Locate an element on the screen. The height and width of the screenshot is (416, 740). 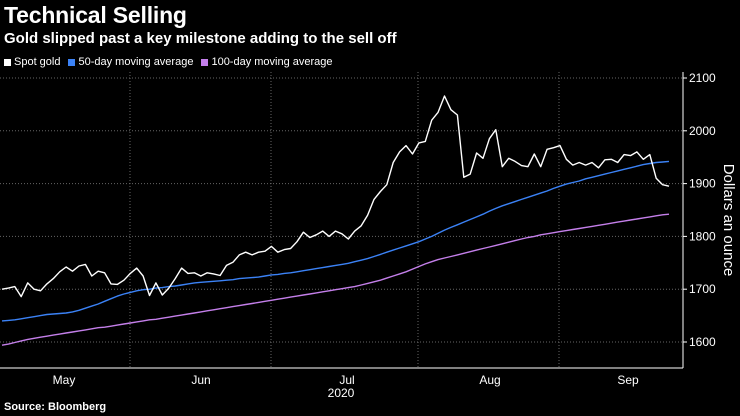
legend-item-spot-gold: Spot gold is located at coordinates (32, 62).